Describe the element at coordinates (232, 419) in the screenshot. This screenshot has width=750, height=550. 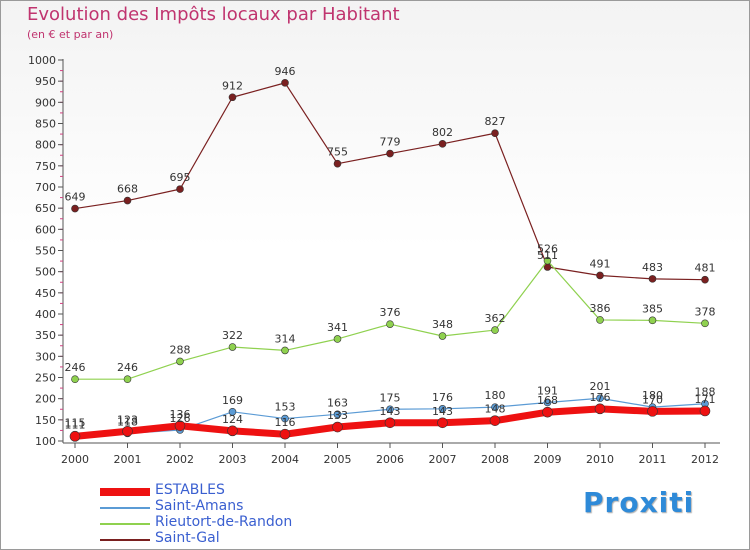
I see `data-label: 124` at that location.